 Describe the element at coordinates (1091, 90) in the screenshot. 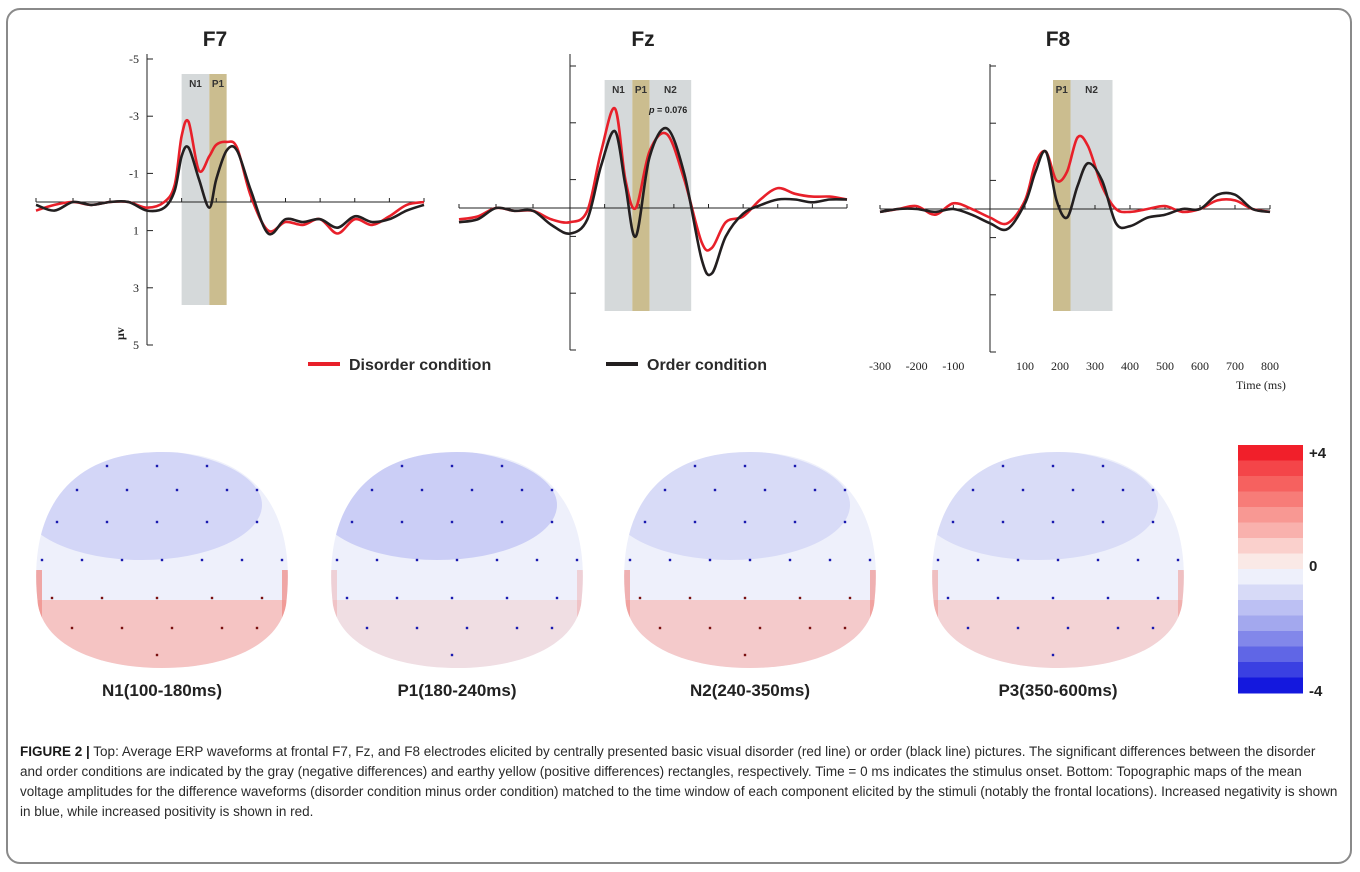

I see `window-label-n2: N2` at that location.